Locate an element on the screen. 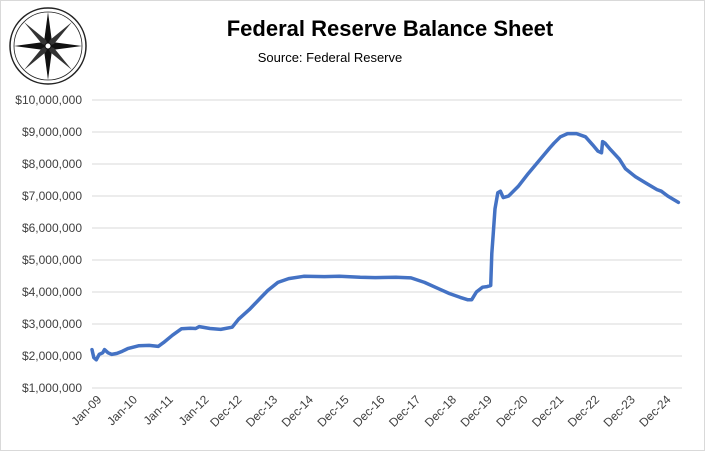 The width and height of the screenshot is (705, 451). y-tick-label: $3,000,000 is located at coordinates (52, 324).